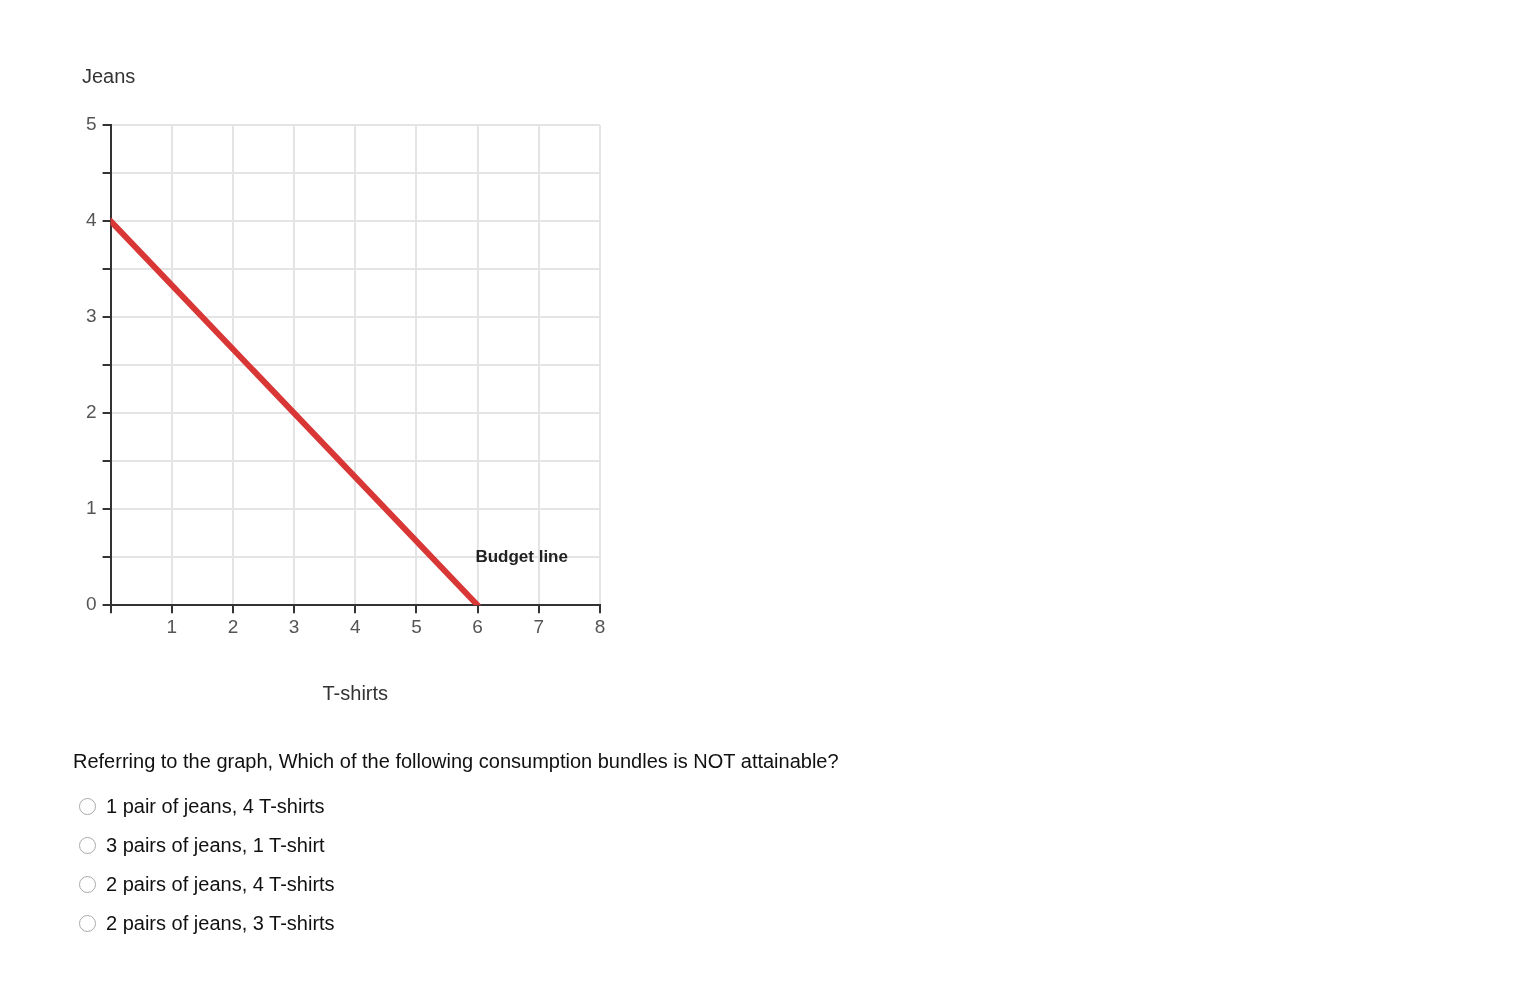  What do you see at coordinates (220, 923) in the screenshot?
I see `text: 2 pairs of jeans, 3 T-shirts` at bounding box center [220, 923].